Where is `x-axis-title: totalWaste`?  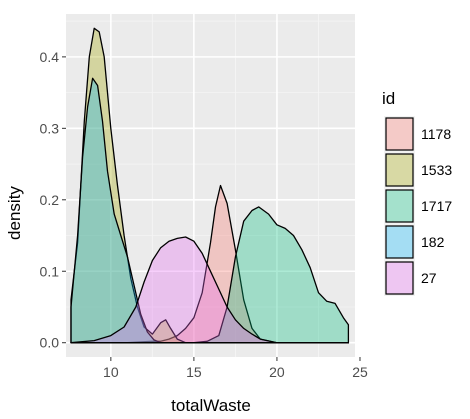
x-axis-title: totalWaste is located at coordinates (211, 405).